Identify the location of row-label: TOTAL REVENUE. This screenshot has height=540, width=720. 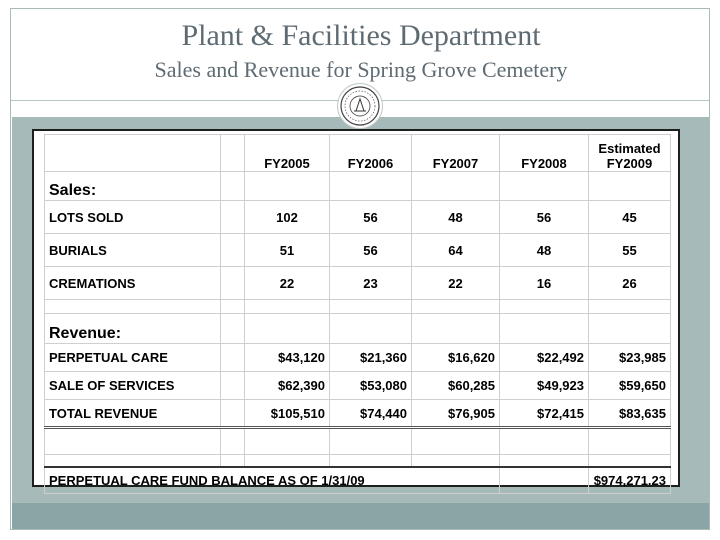
(132, 414).